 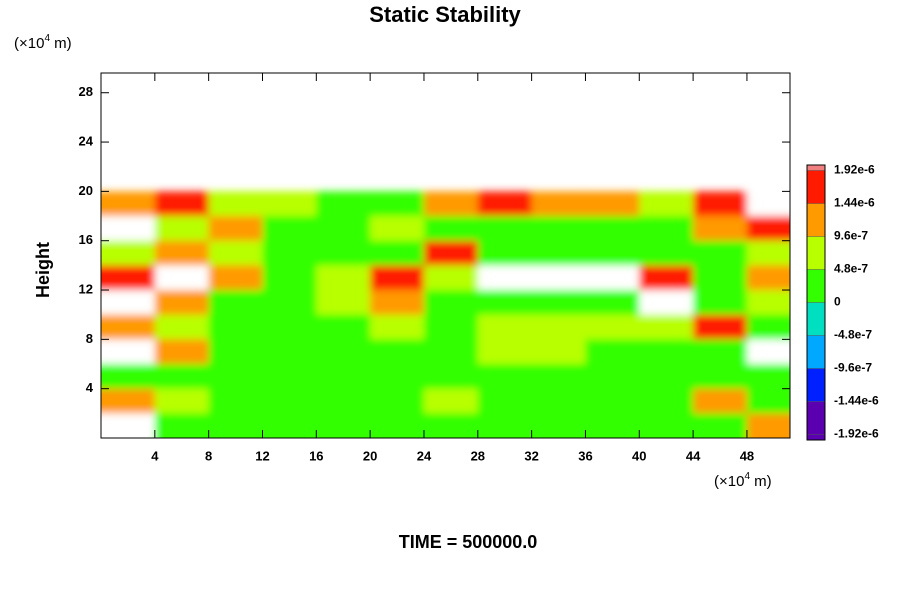 I want to click on y-tick-label: 8, so click(x=89, y=338).